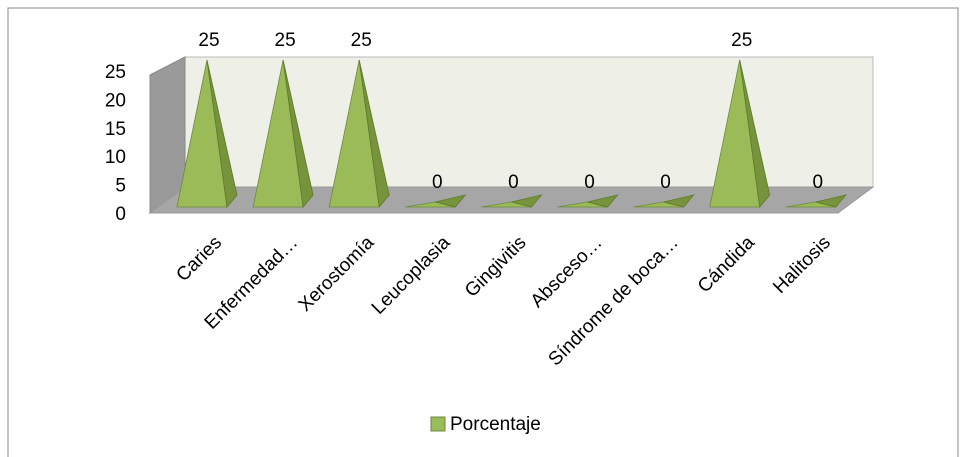  What do you see at coordinates (115, 100) in the screenshot?
I see `y-tick-label: 20` at bounding box center [115, 100].